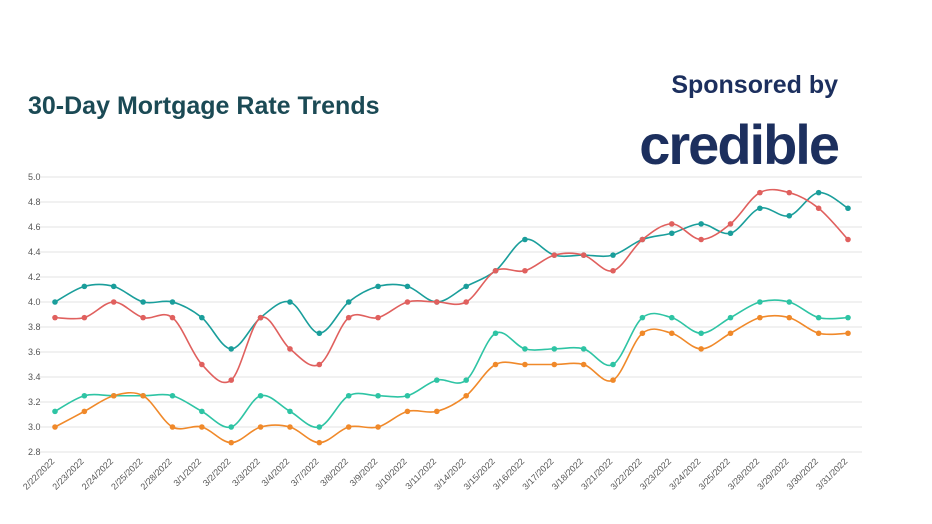  What do you see at coordinates (34, 352) in the screenshot?
I see `y-tick-label: 3.6` at bounding box center [34, 352].